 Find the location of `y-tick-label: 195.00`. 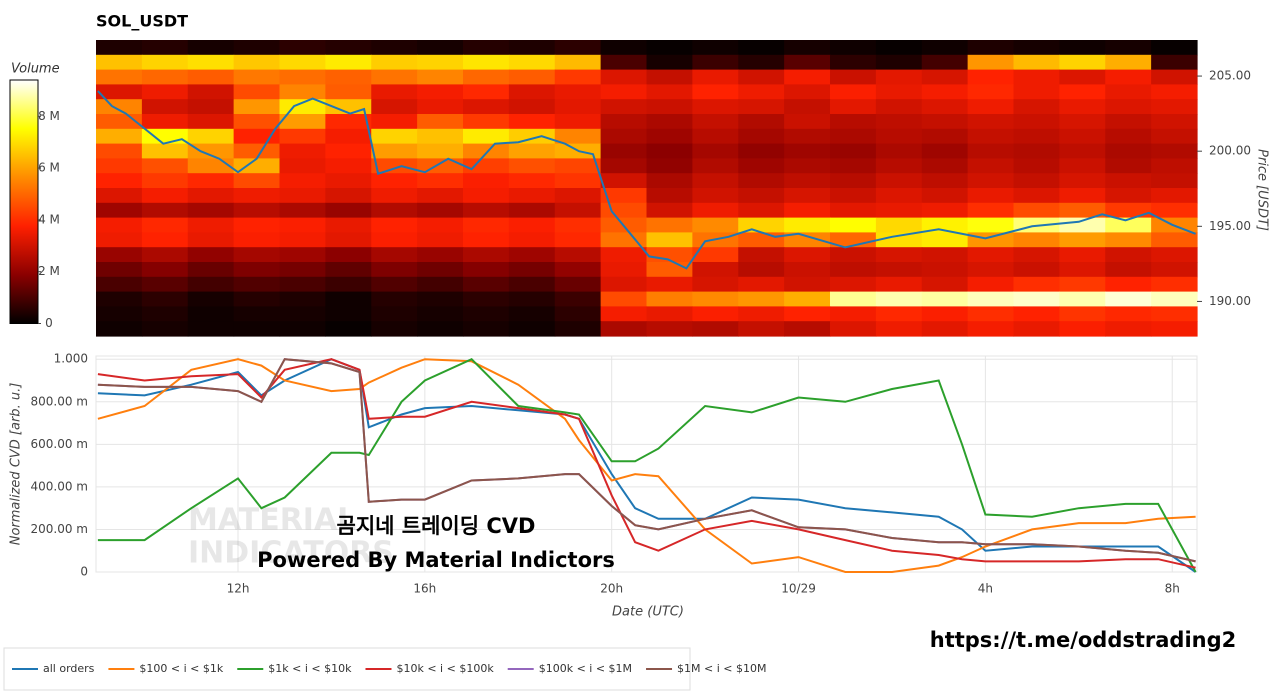

y-tick-label: 195.00 is located at coordinates (1230, 226).